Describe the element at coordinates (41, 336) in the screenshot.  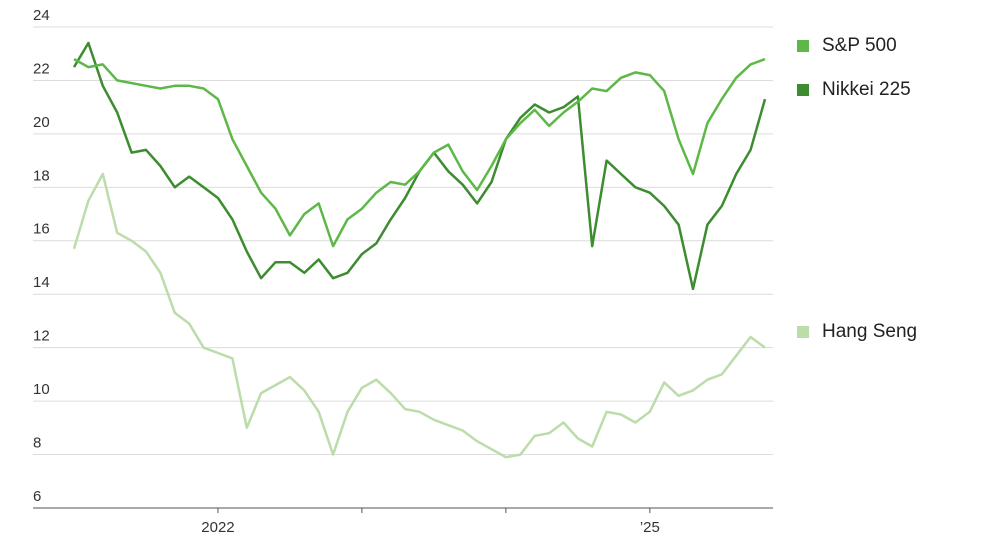
I see `y-tick-label: 12` at that location.